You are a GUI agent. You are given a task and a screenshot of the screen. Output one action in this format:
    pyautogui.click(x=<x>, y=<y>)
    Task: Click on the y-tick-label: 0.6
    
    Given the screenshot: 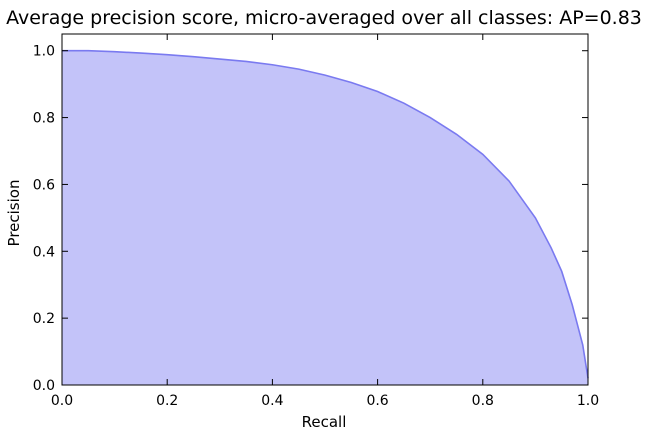 What is the action you would take?
    pyautogui.click(x=44, y=185)
    